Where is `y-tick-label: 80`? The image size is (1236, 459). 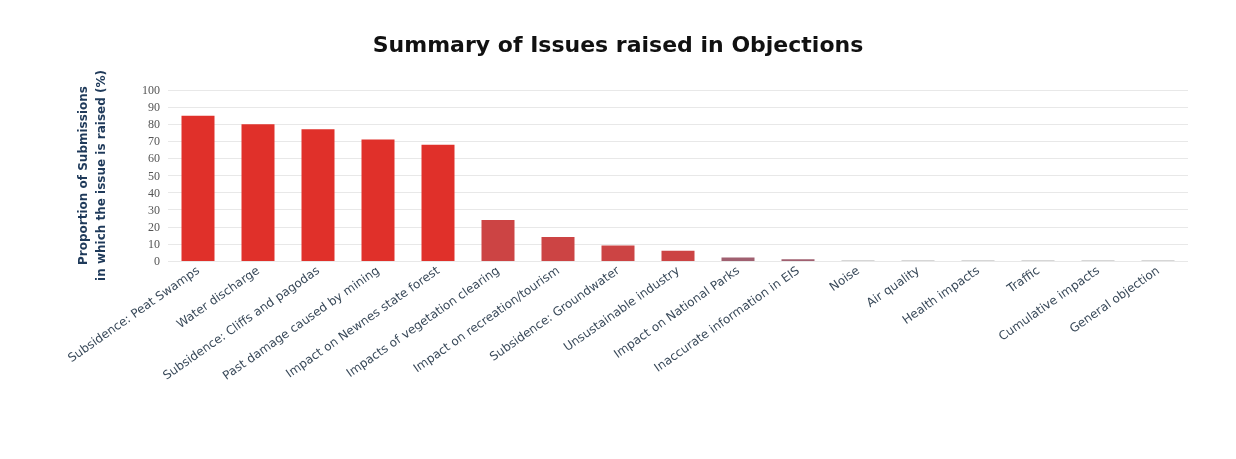 y-tick-label: 80 is located at coordinates (154, 124).